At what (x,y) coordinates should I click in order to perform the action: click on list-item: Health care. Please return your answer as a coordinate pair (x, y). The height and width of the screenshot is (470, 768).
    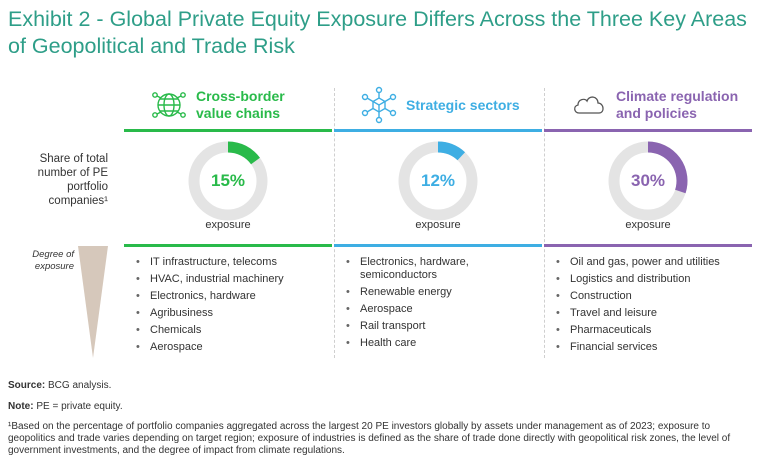
    Looking at the image, I should click on (441, 343).